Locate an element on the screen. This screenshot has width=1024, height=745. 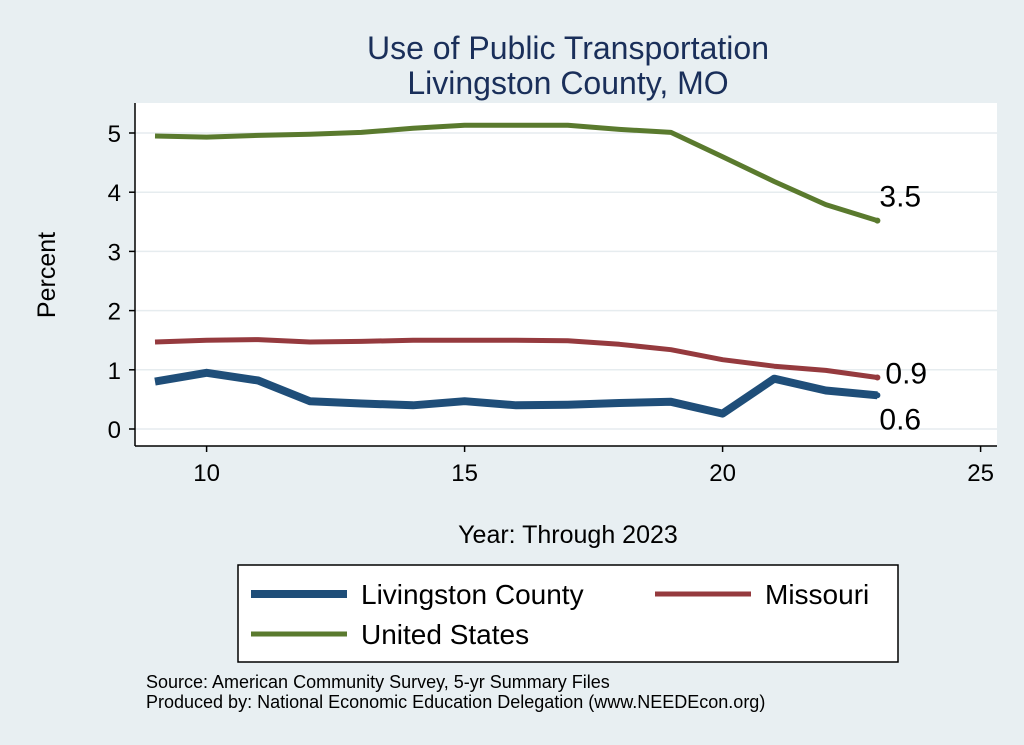
y-tick-label: 0 is located at coordinates (114, 430).